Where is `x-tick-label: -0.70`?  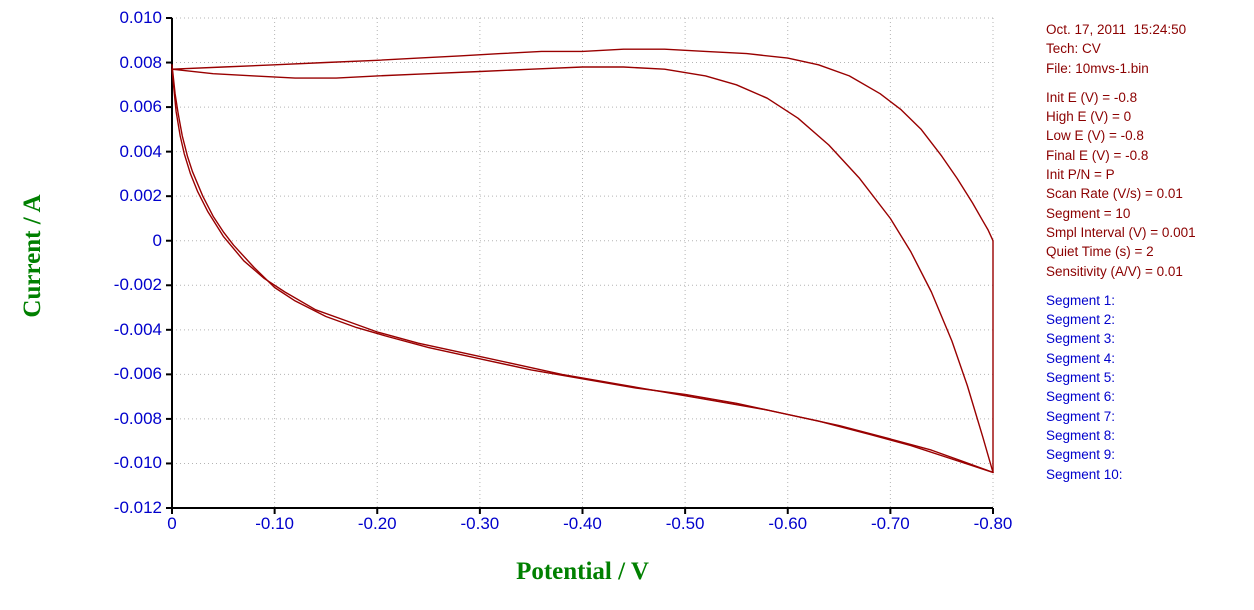 x-tick-label: -0.70 is located at coordinates (890, 523).